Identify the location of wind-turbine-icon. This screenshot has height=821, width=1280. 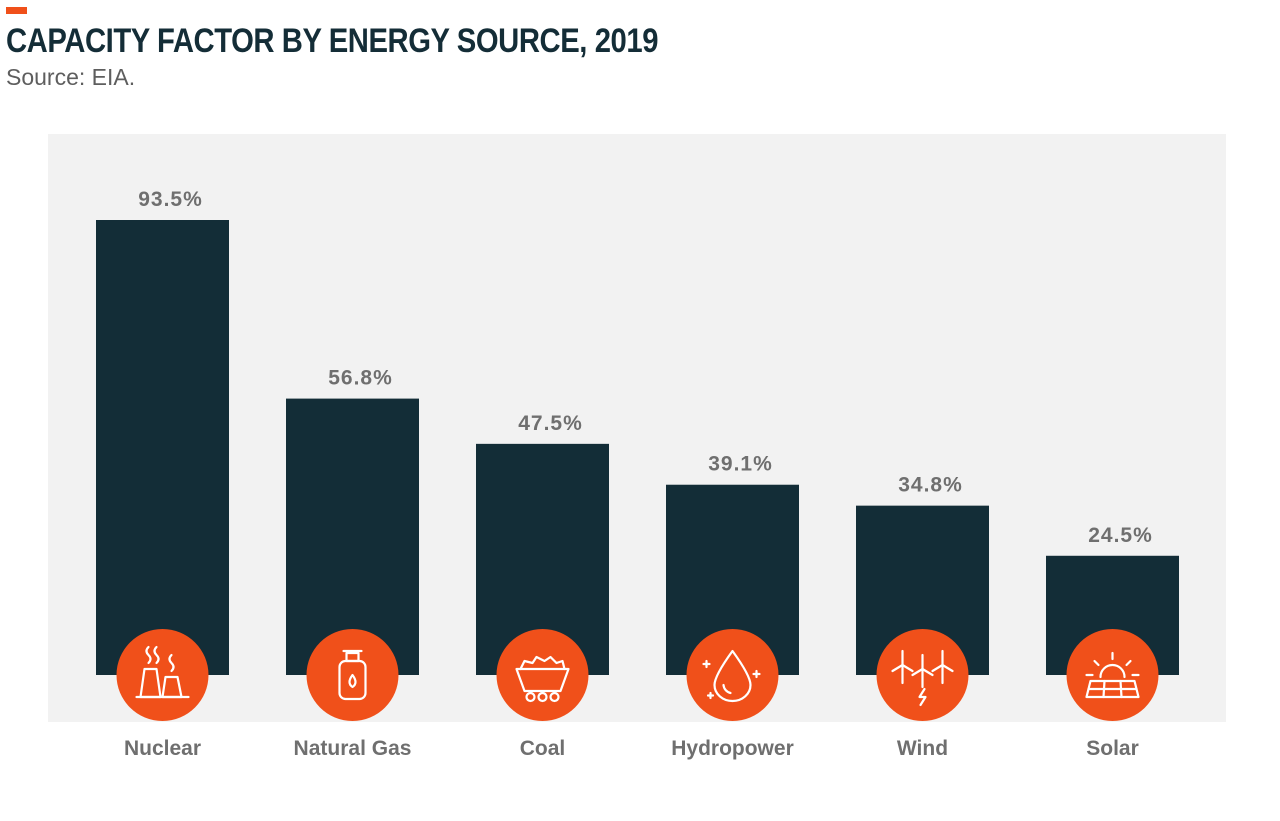
(922, 675).